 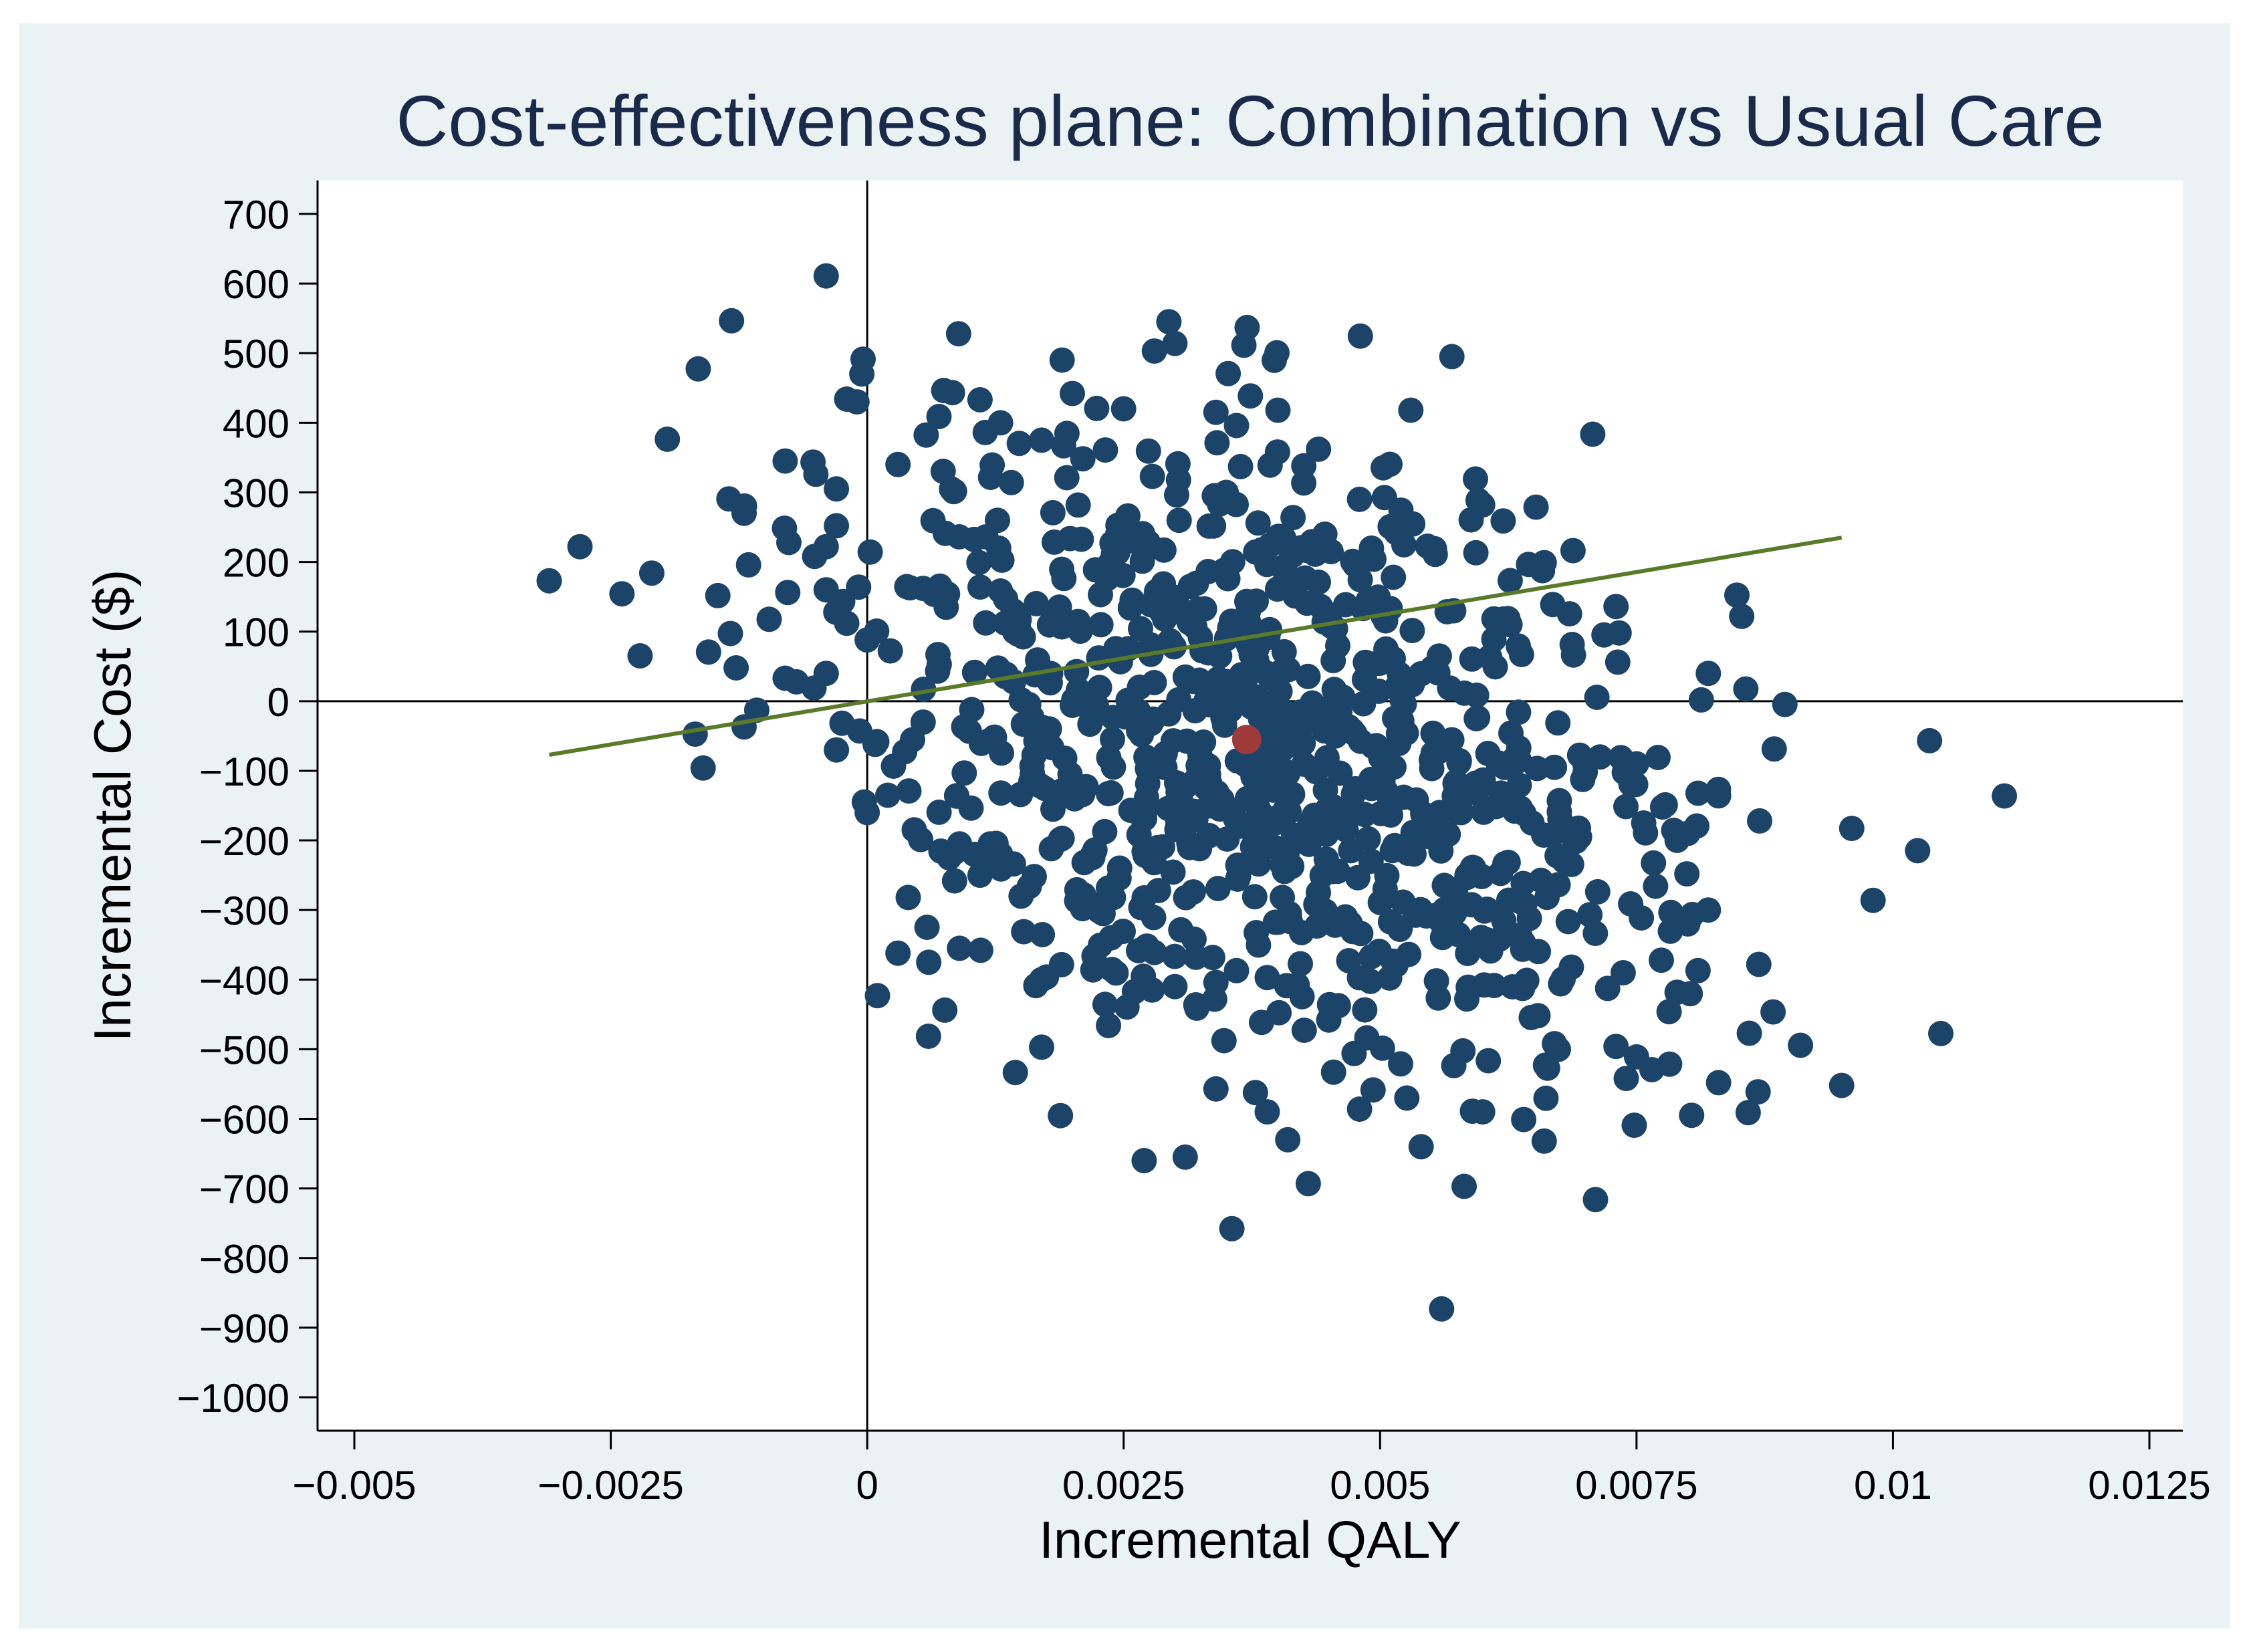 What do you see at coordinates (256, 423) in the screenshot?
I see `y-tick-label: 400` at bounding box center [256, 423].